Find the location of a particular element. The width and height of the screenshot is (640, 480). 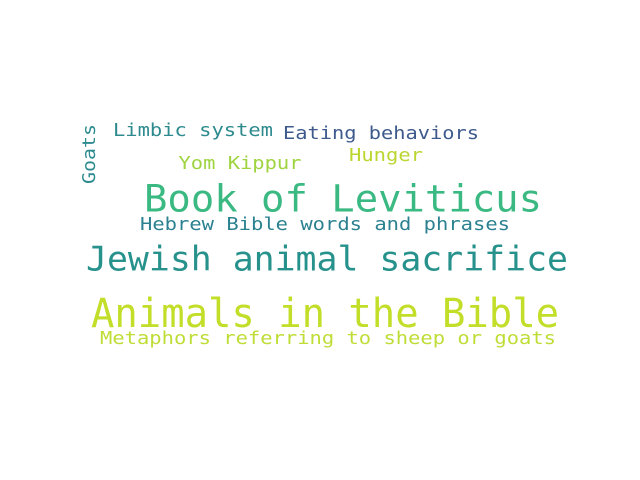

word-limbic-system: Limbic system is located at coordinates (193, 130).